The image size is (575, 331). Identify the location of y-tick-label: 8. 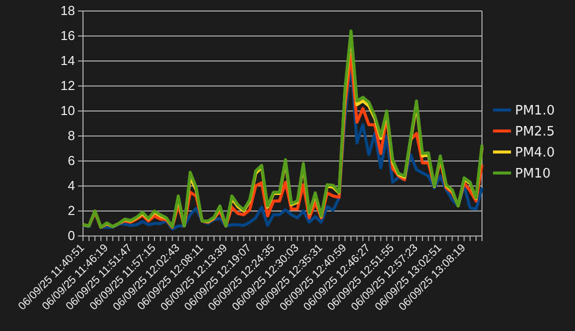
(71, 136).